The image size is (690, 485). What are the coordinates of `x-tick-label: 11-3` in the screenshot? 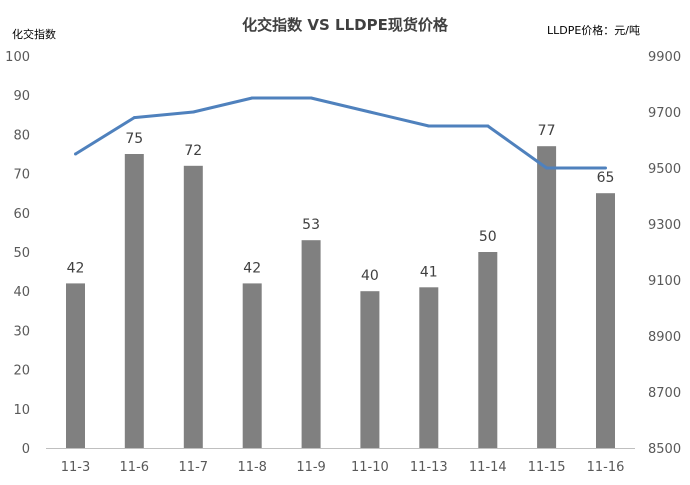 It's located at (76, 467).